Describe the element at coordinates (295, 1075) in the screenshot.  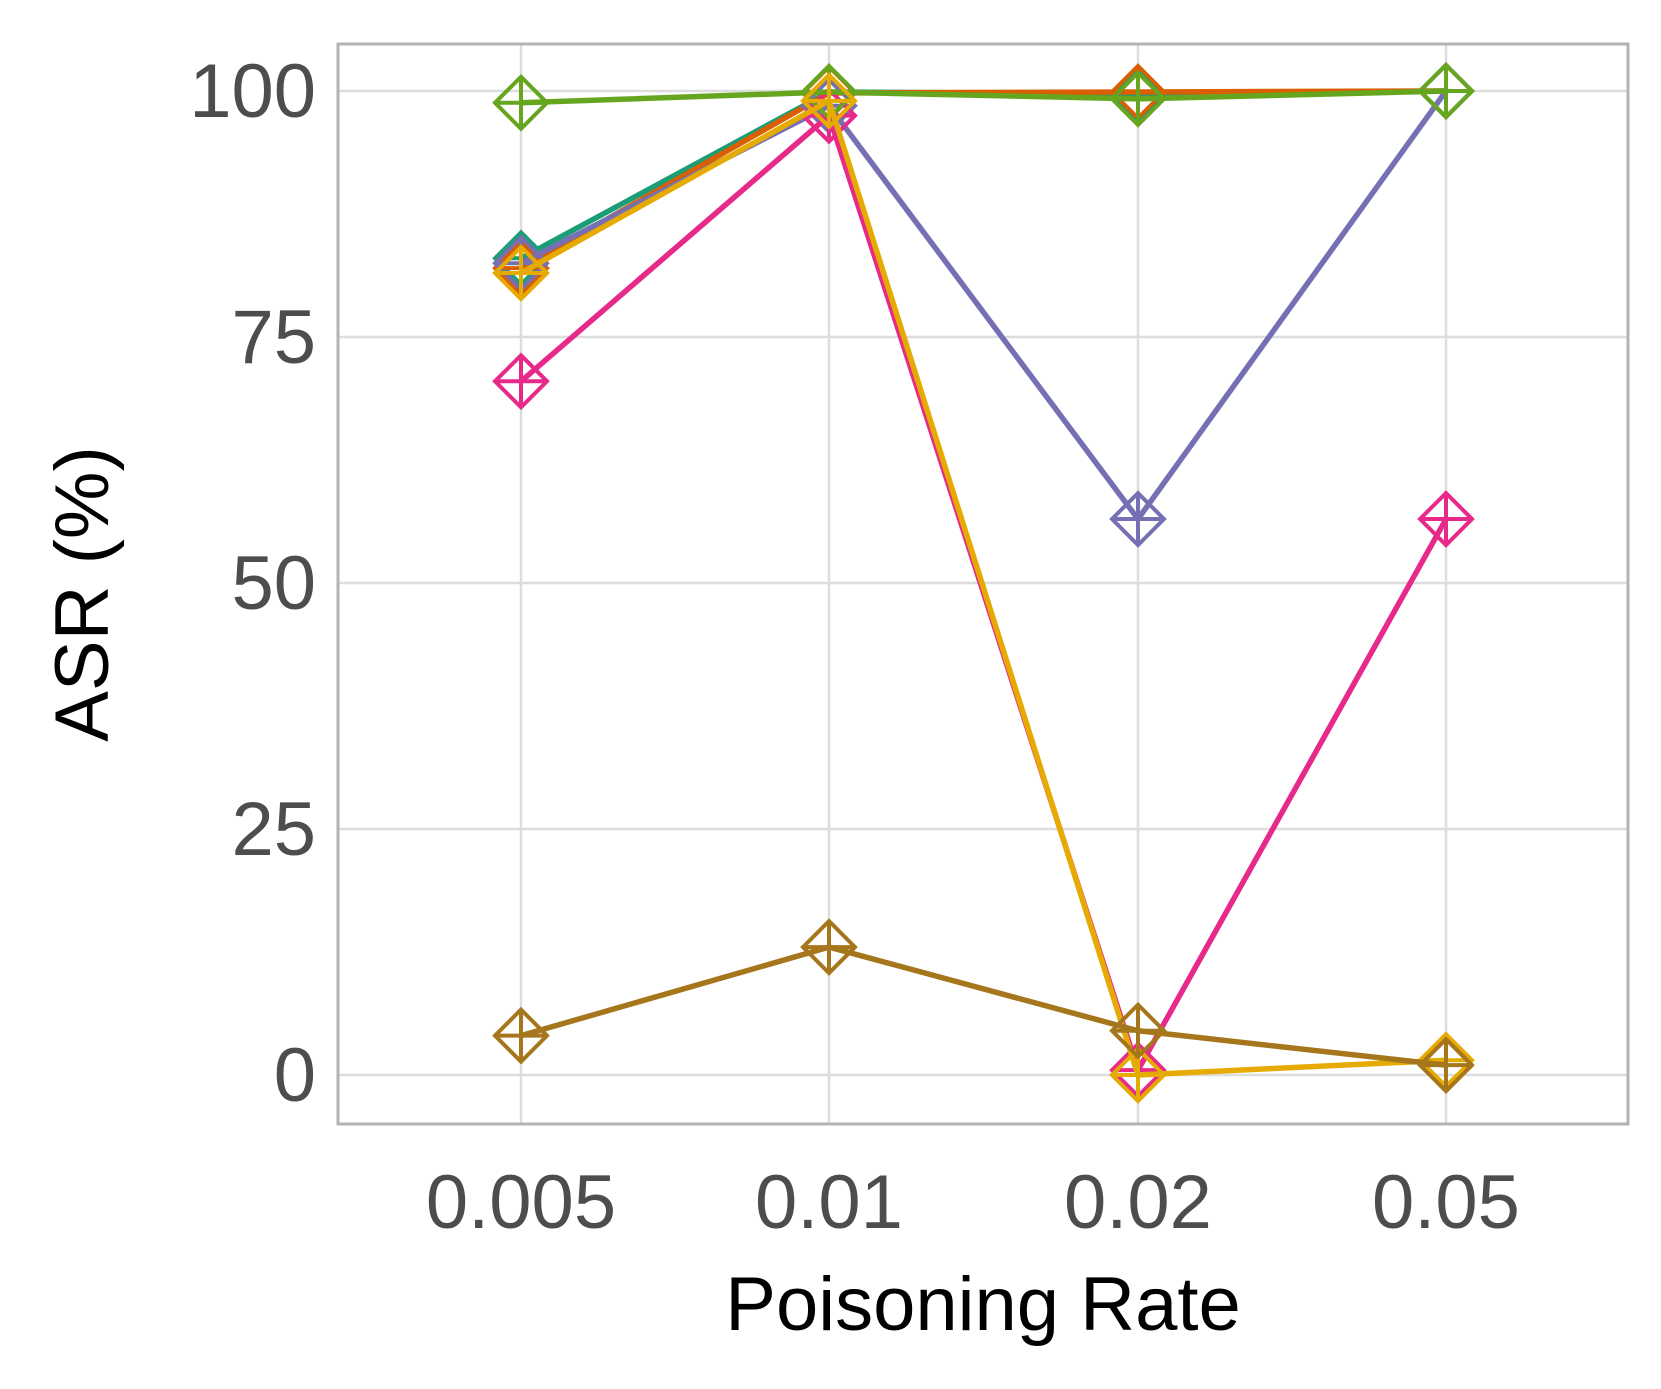
I see `y-tick-label: 0` at that location.